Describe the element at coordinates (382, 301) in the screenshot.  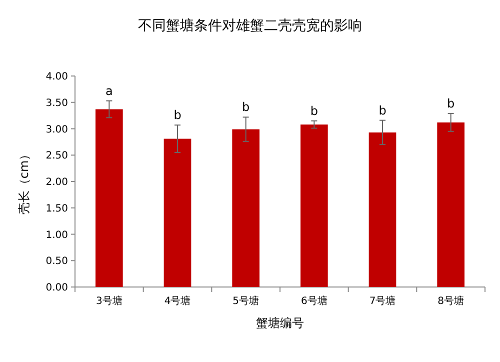
I see `x-tick-label: 7号塘` at that location.